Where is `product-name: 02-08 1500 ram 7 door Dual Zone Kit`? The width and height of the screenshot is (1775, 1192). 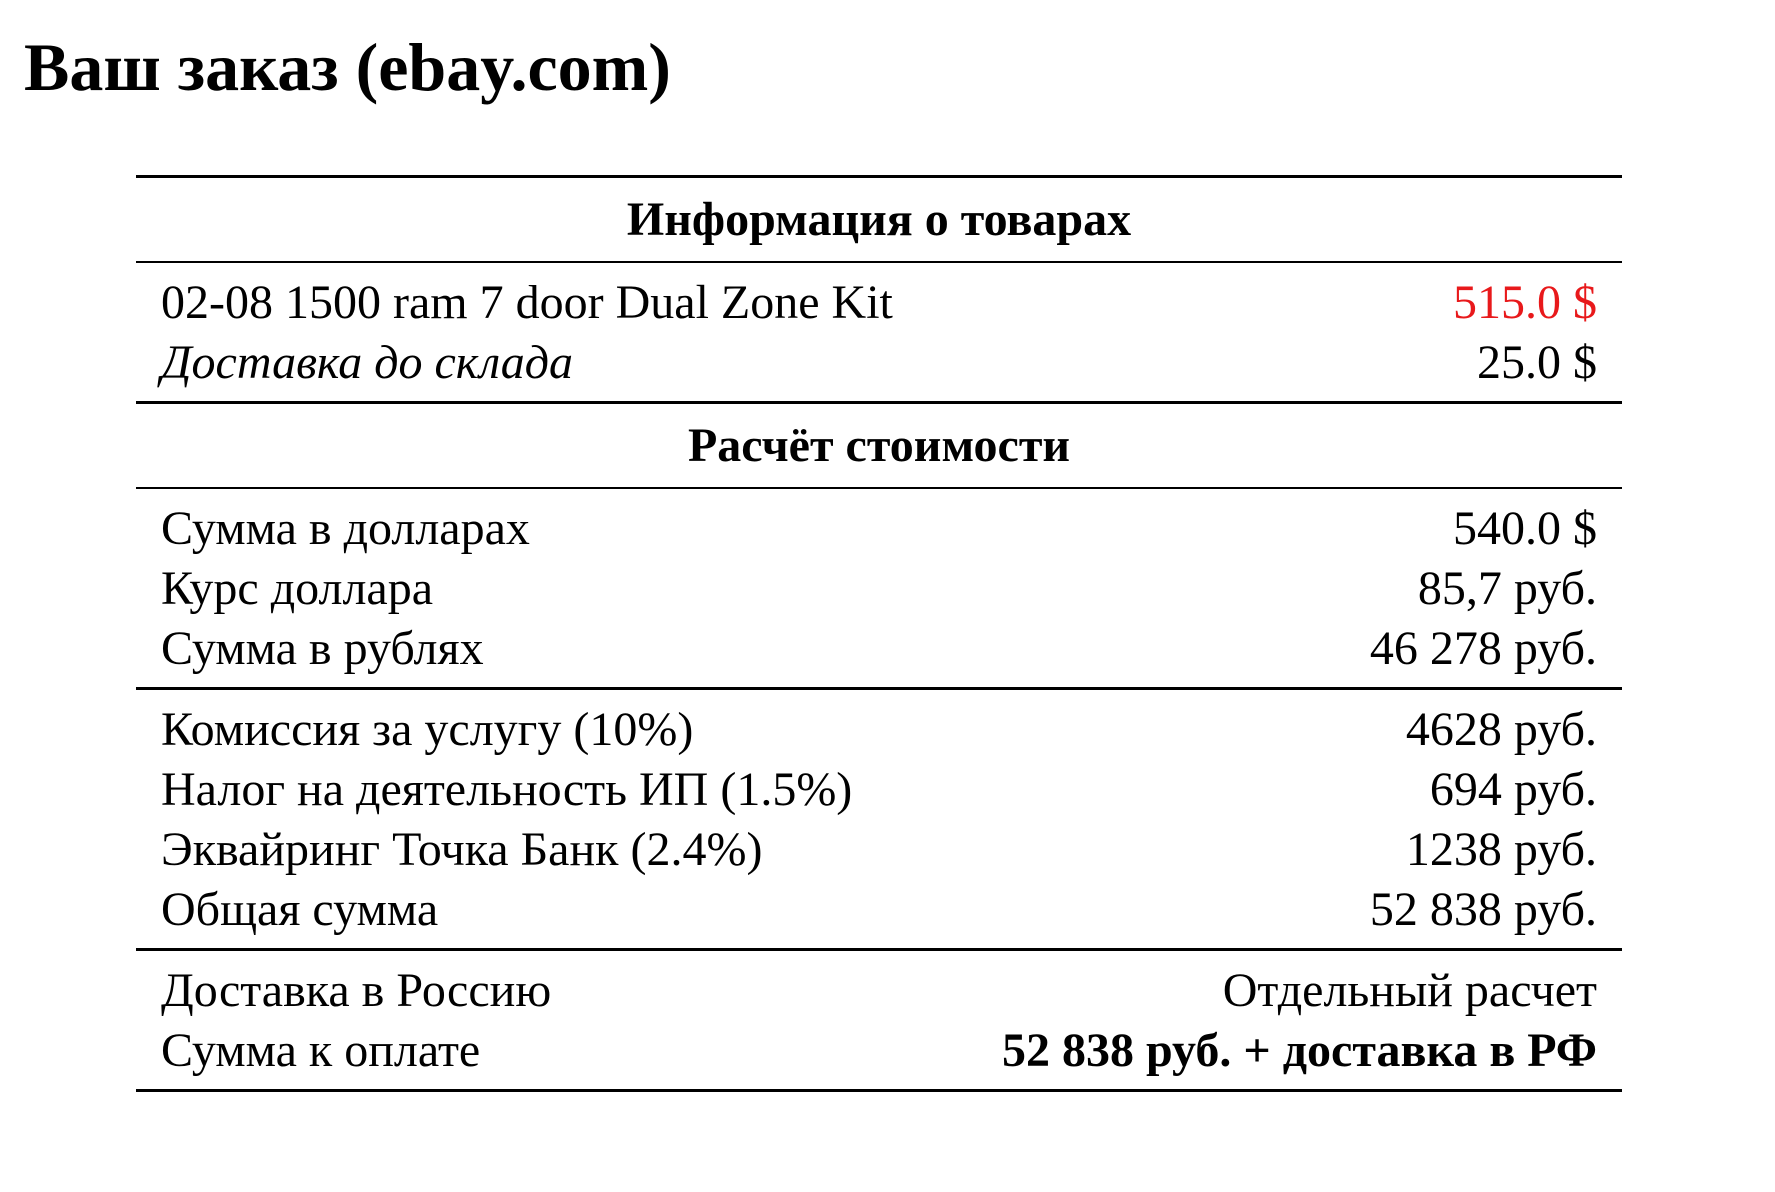 product-name: 02-08 1500 ram 7 door Dual Zone Kit is located at coordinates (527, 302).